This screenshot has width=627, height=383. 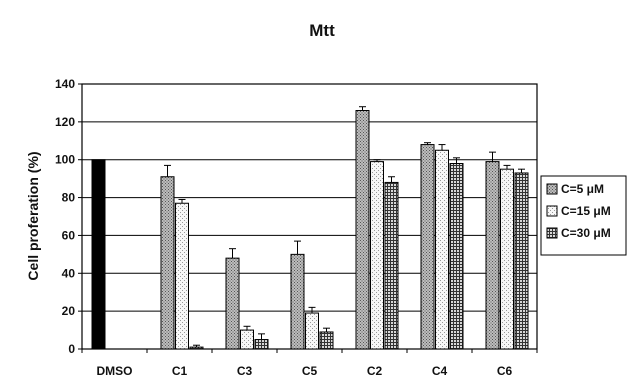 What do you see at coordinates (582, 189) in the screenshot?
I see `legend-label: C=5 μM` at bounding box center [582, 189].